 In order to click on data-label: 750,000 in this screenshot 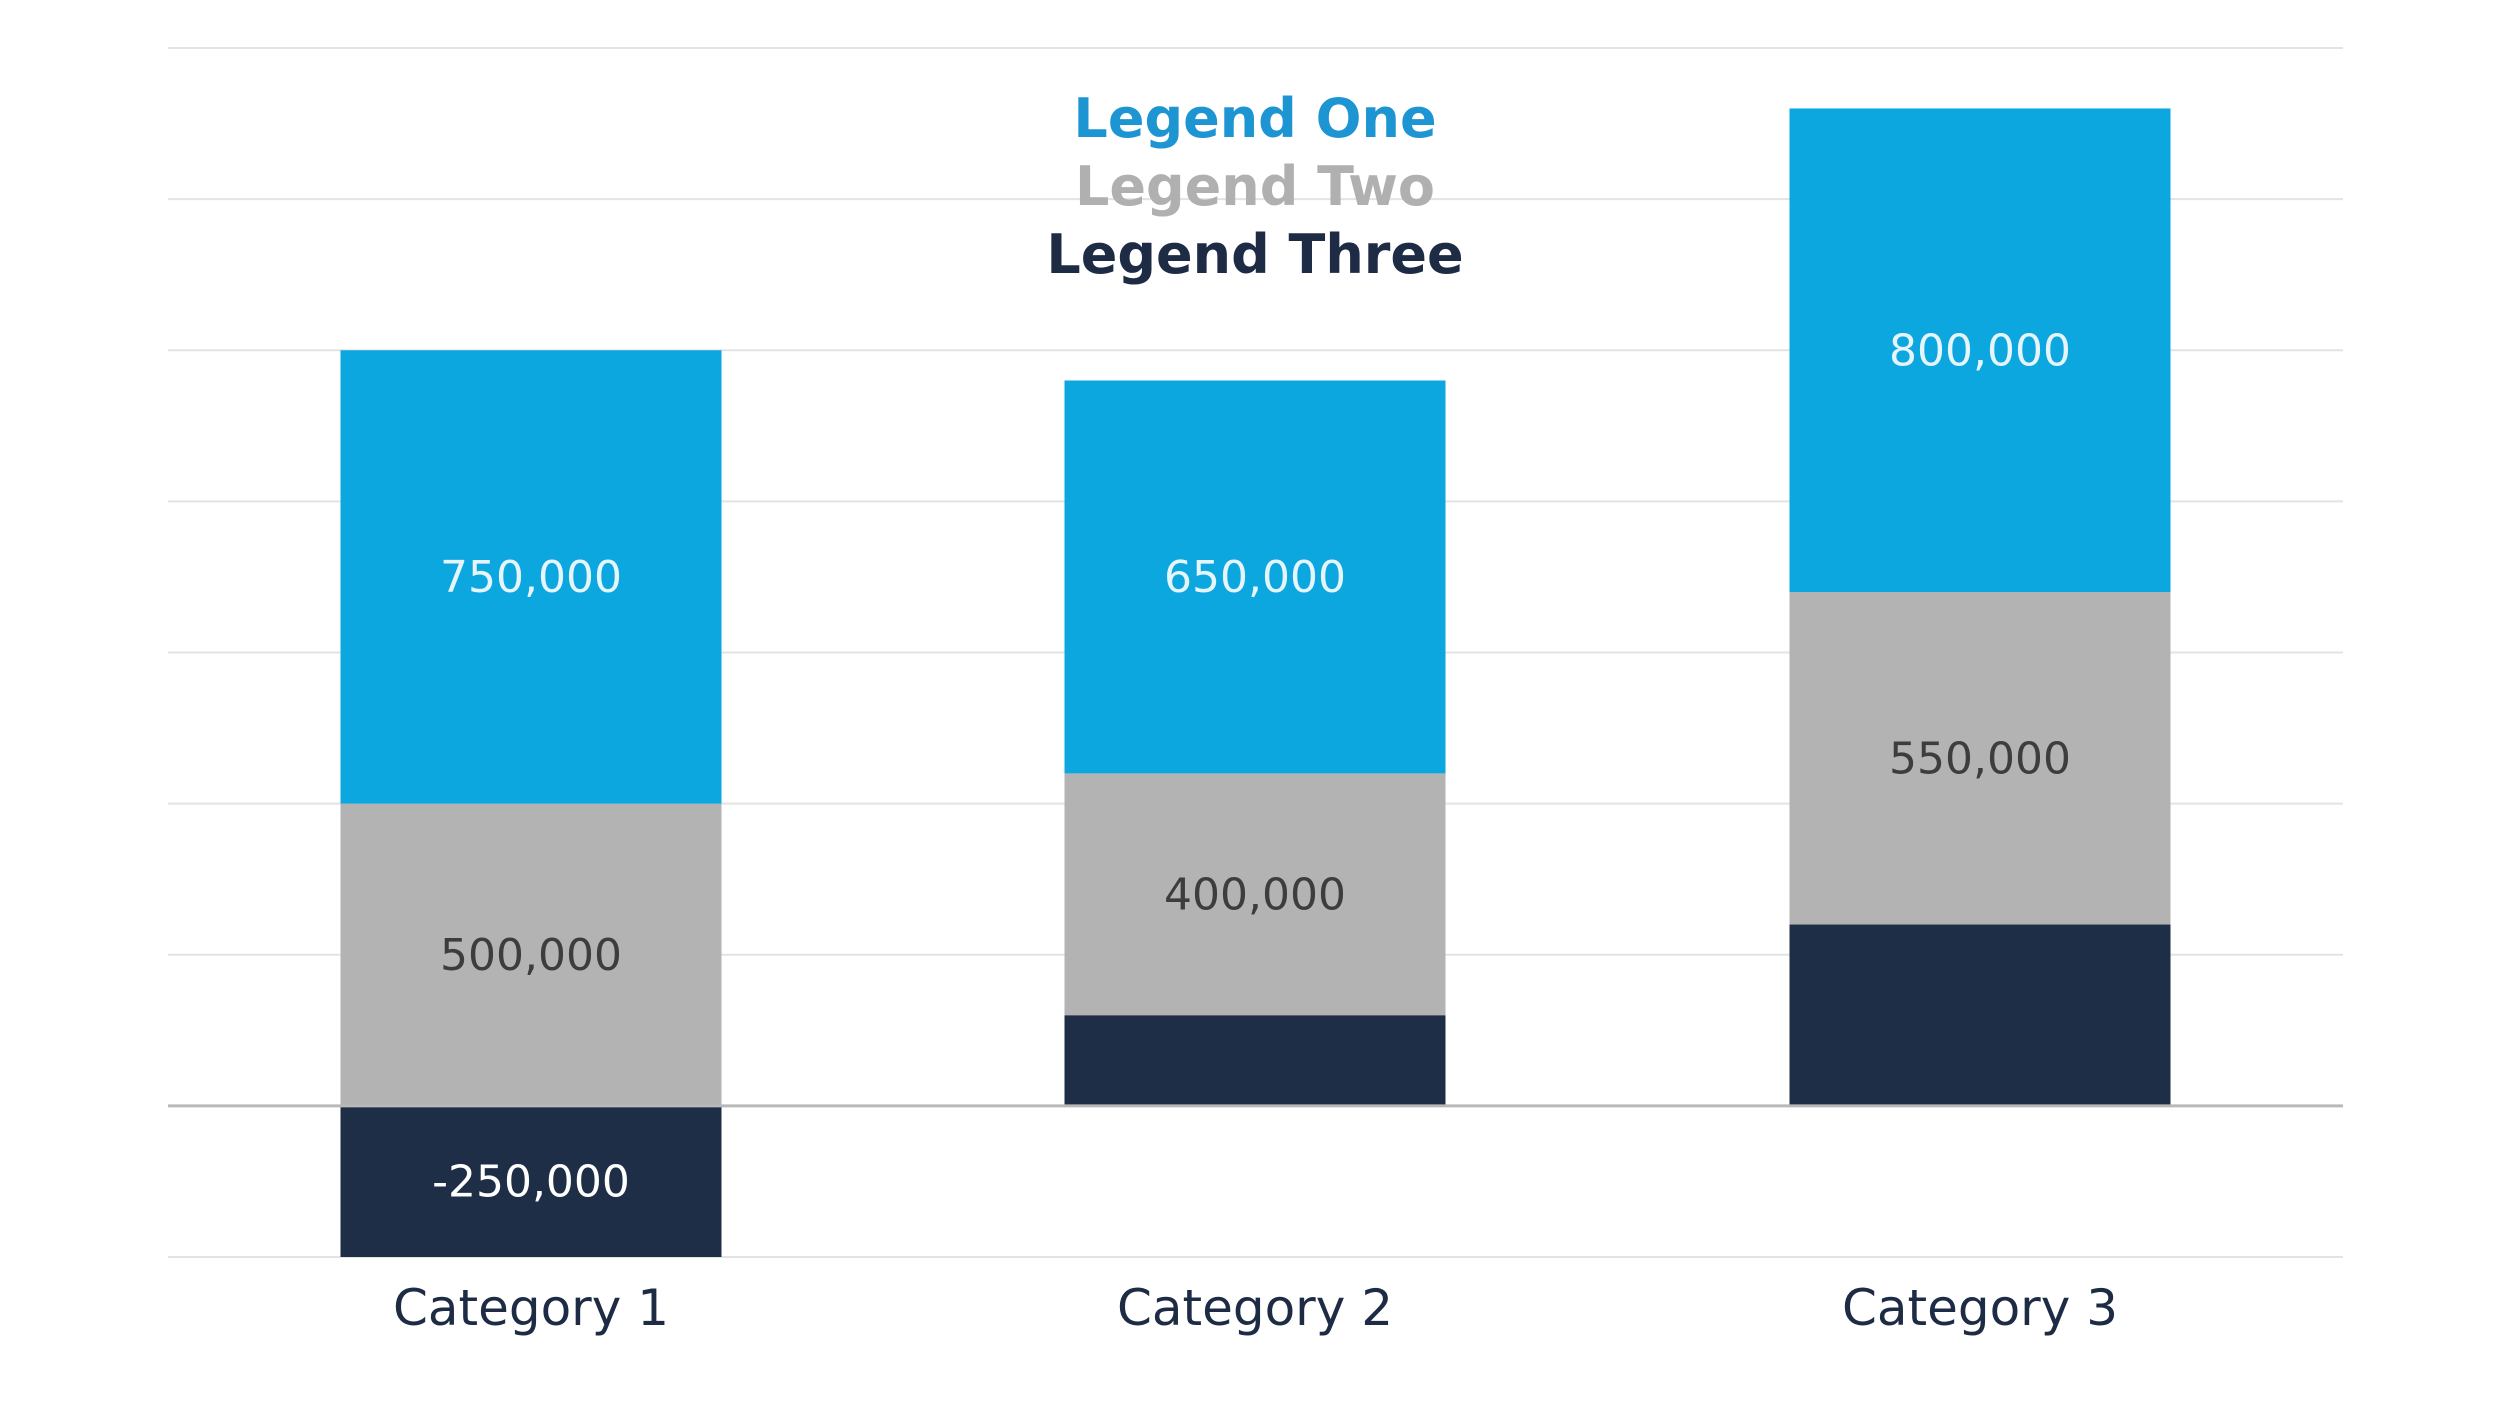, I will do `click(531, 577)`.